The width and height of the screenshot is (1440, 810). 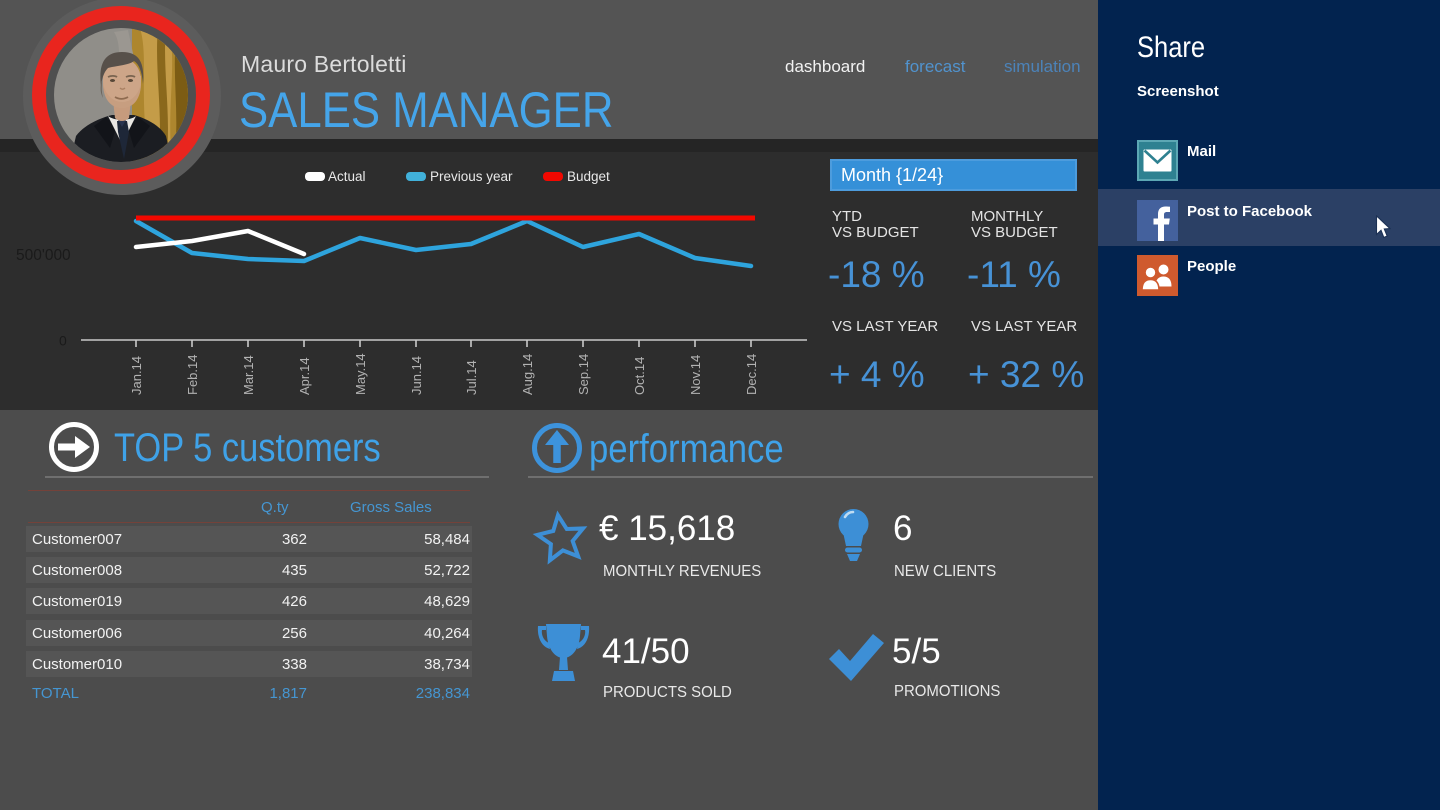 I want to click on svg-text: Jan.14, so click(x=136, y=375).